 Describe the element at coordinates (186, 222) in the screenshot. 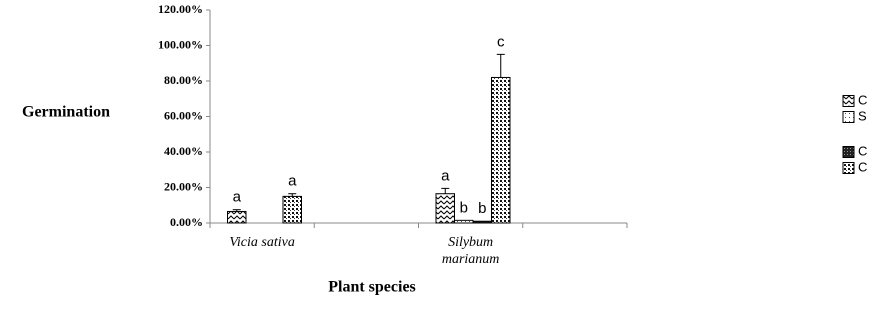

I see `y-tick-label: 0.00%` at that location.